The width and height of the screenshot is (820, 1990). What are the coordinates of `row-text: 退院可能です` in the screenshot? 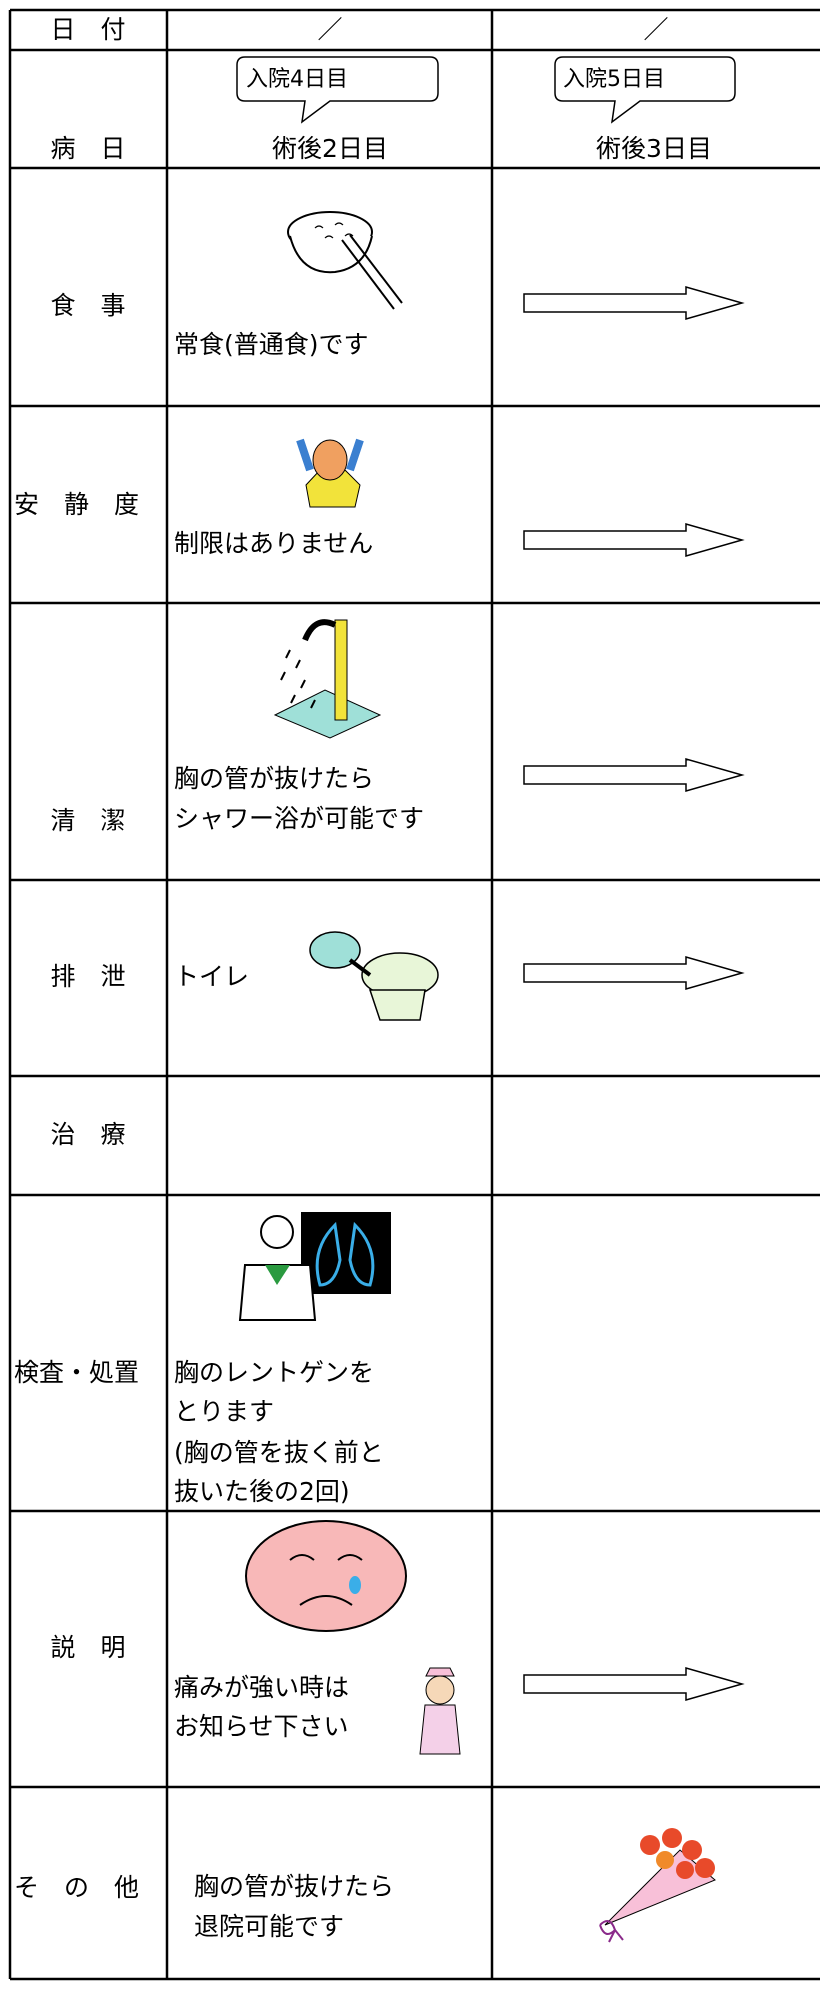 It's located at (269, 1926).